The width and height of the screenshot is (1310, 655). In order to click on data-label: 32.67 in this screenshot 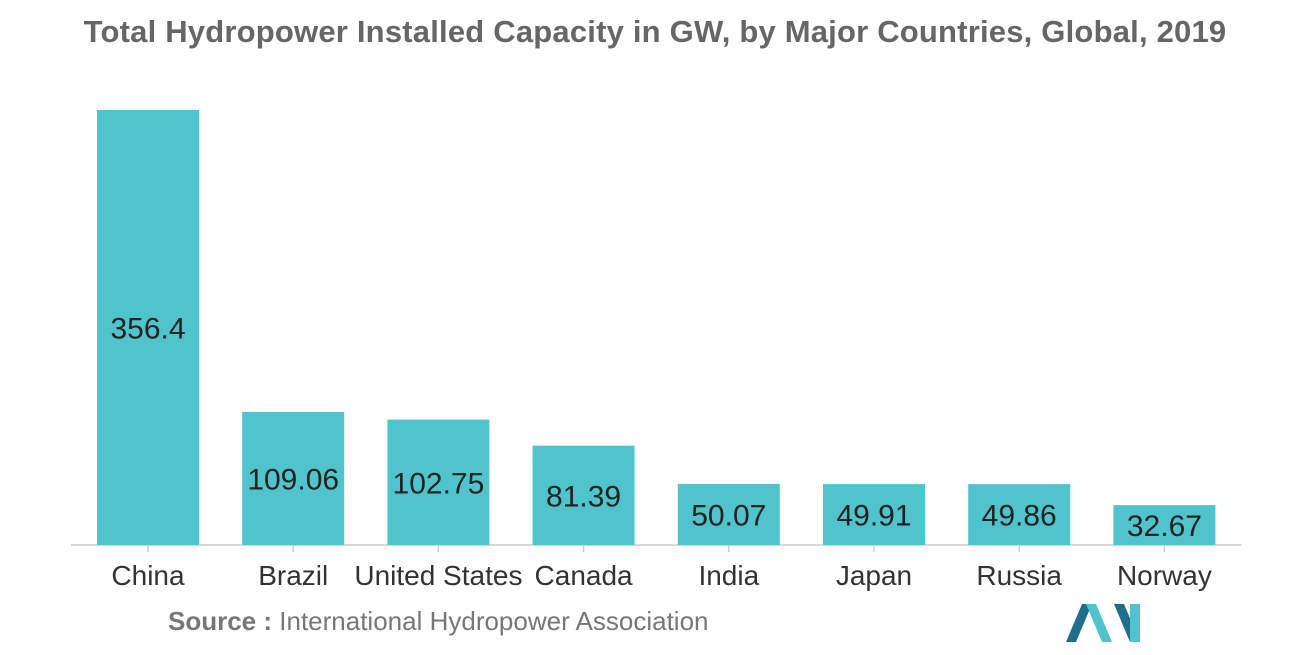, I will do `click(1164, 526)`.